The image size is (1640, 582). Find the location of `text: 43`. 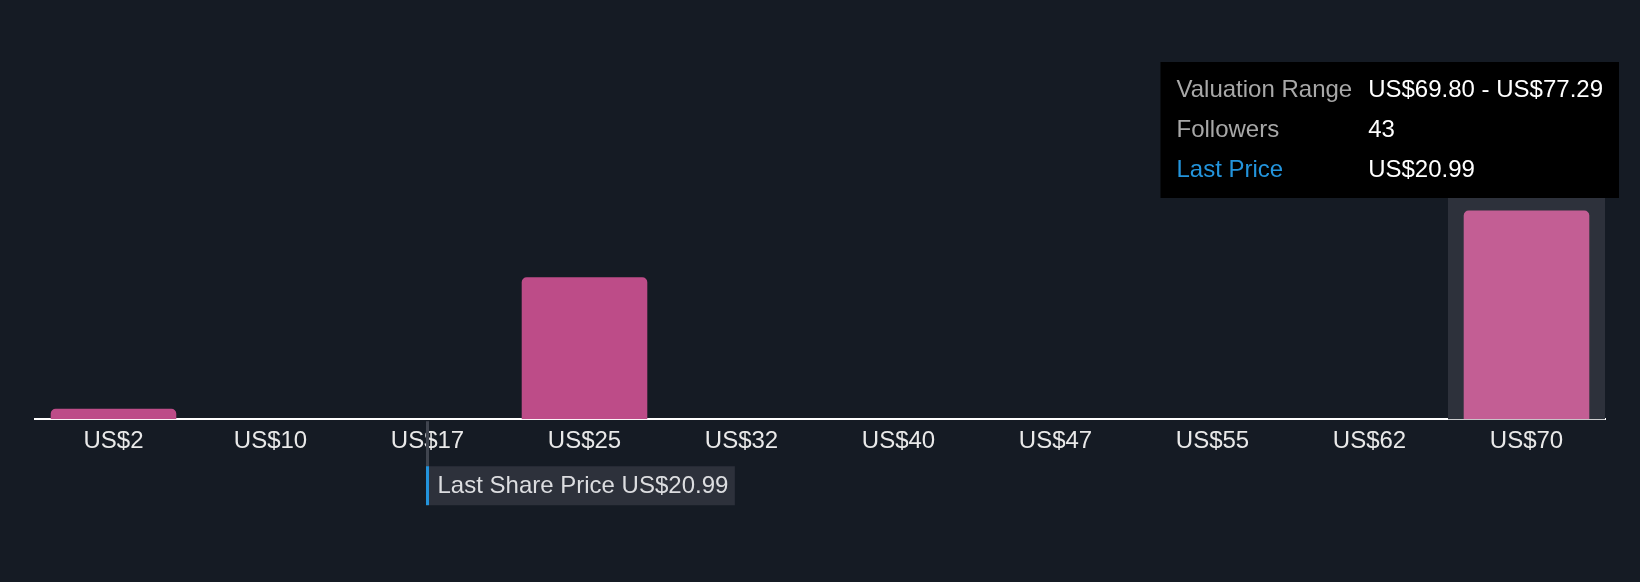

text: 43 is located at coordinates (1381, 128).